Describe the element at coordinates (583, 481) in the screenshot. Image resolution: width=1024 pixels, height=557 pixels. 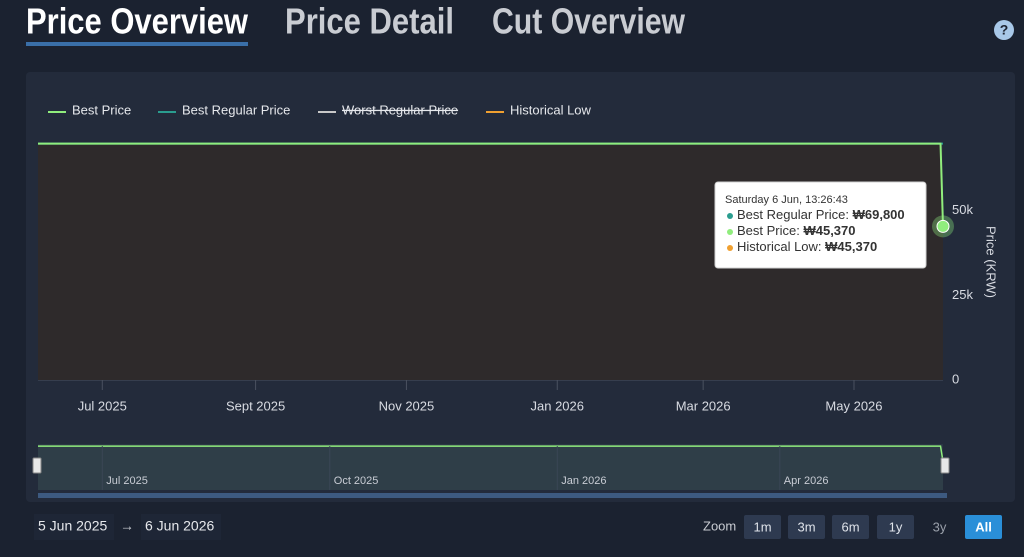
I see `navigator-tick-label: Jan 2026` at that location.